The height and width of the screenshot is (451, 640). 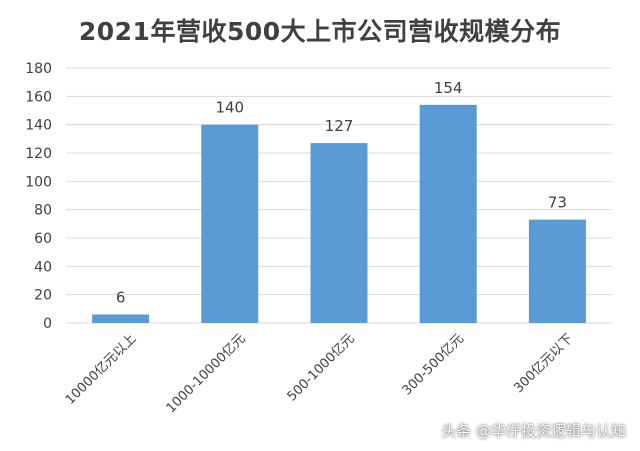 What do you see at coordinates (43, 211) in the screenshot?
I see `y-tick-label: 80` at bounding box center [43, 211].